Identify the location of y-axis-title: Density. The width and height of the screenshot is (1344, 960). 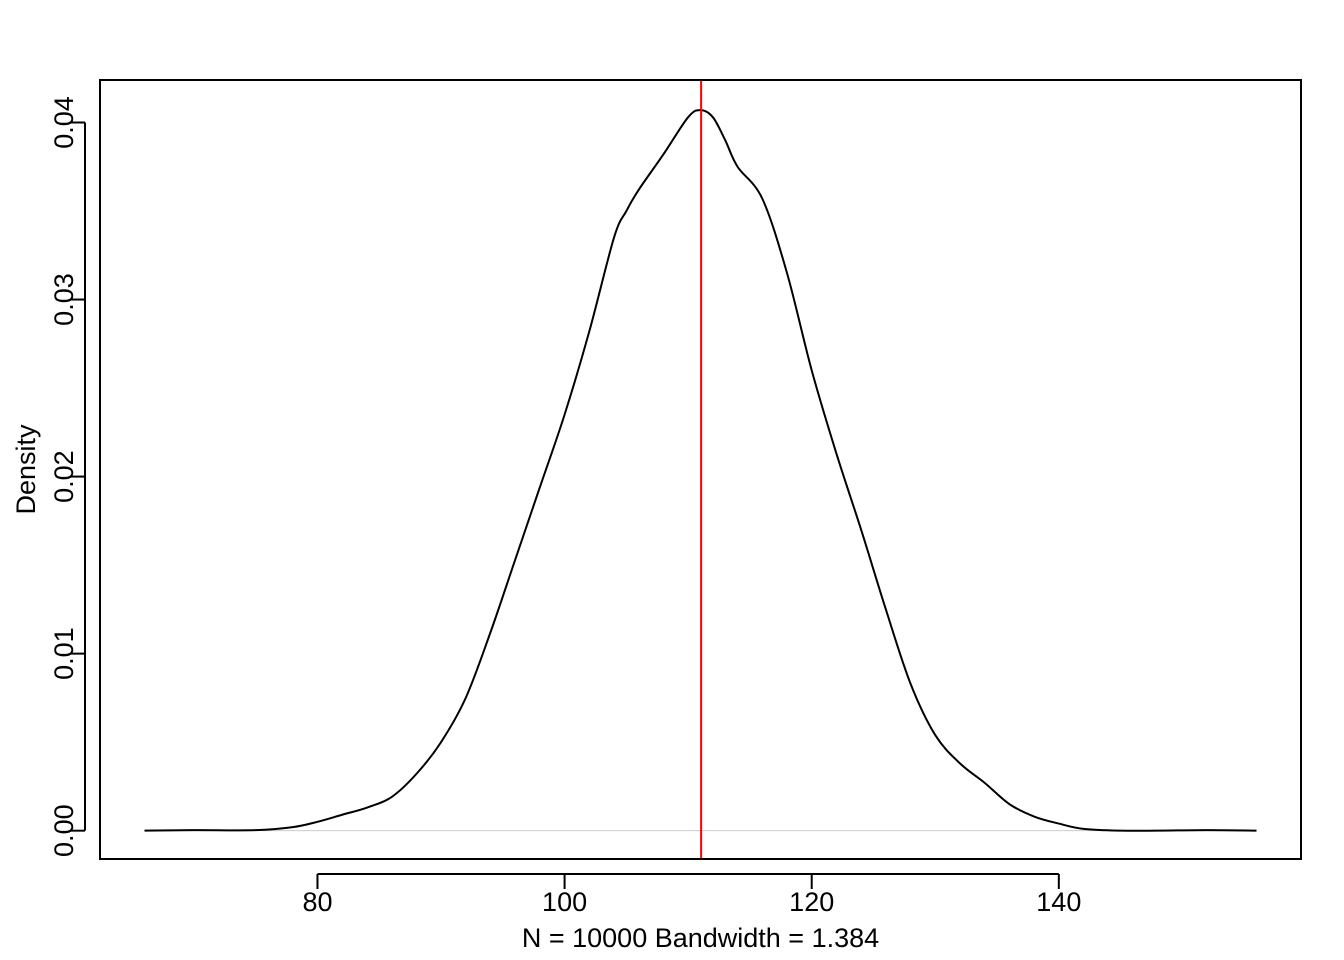
(26, 469).